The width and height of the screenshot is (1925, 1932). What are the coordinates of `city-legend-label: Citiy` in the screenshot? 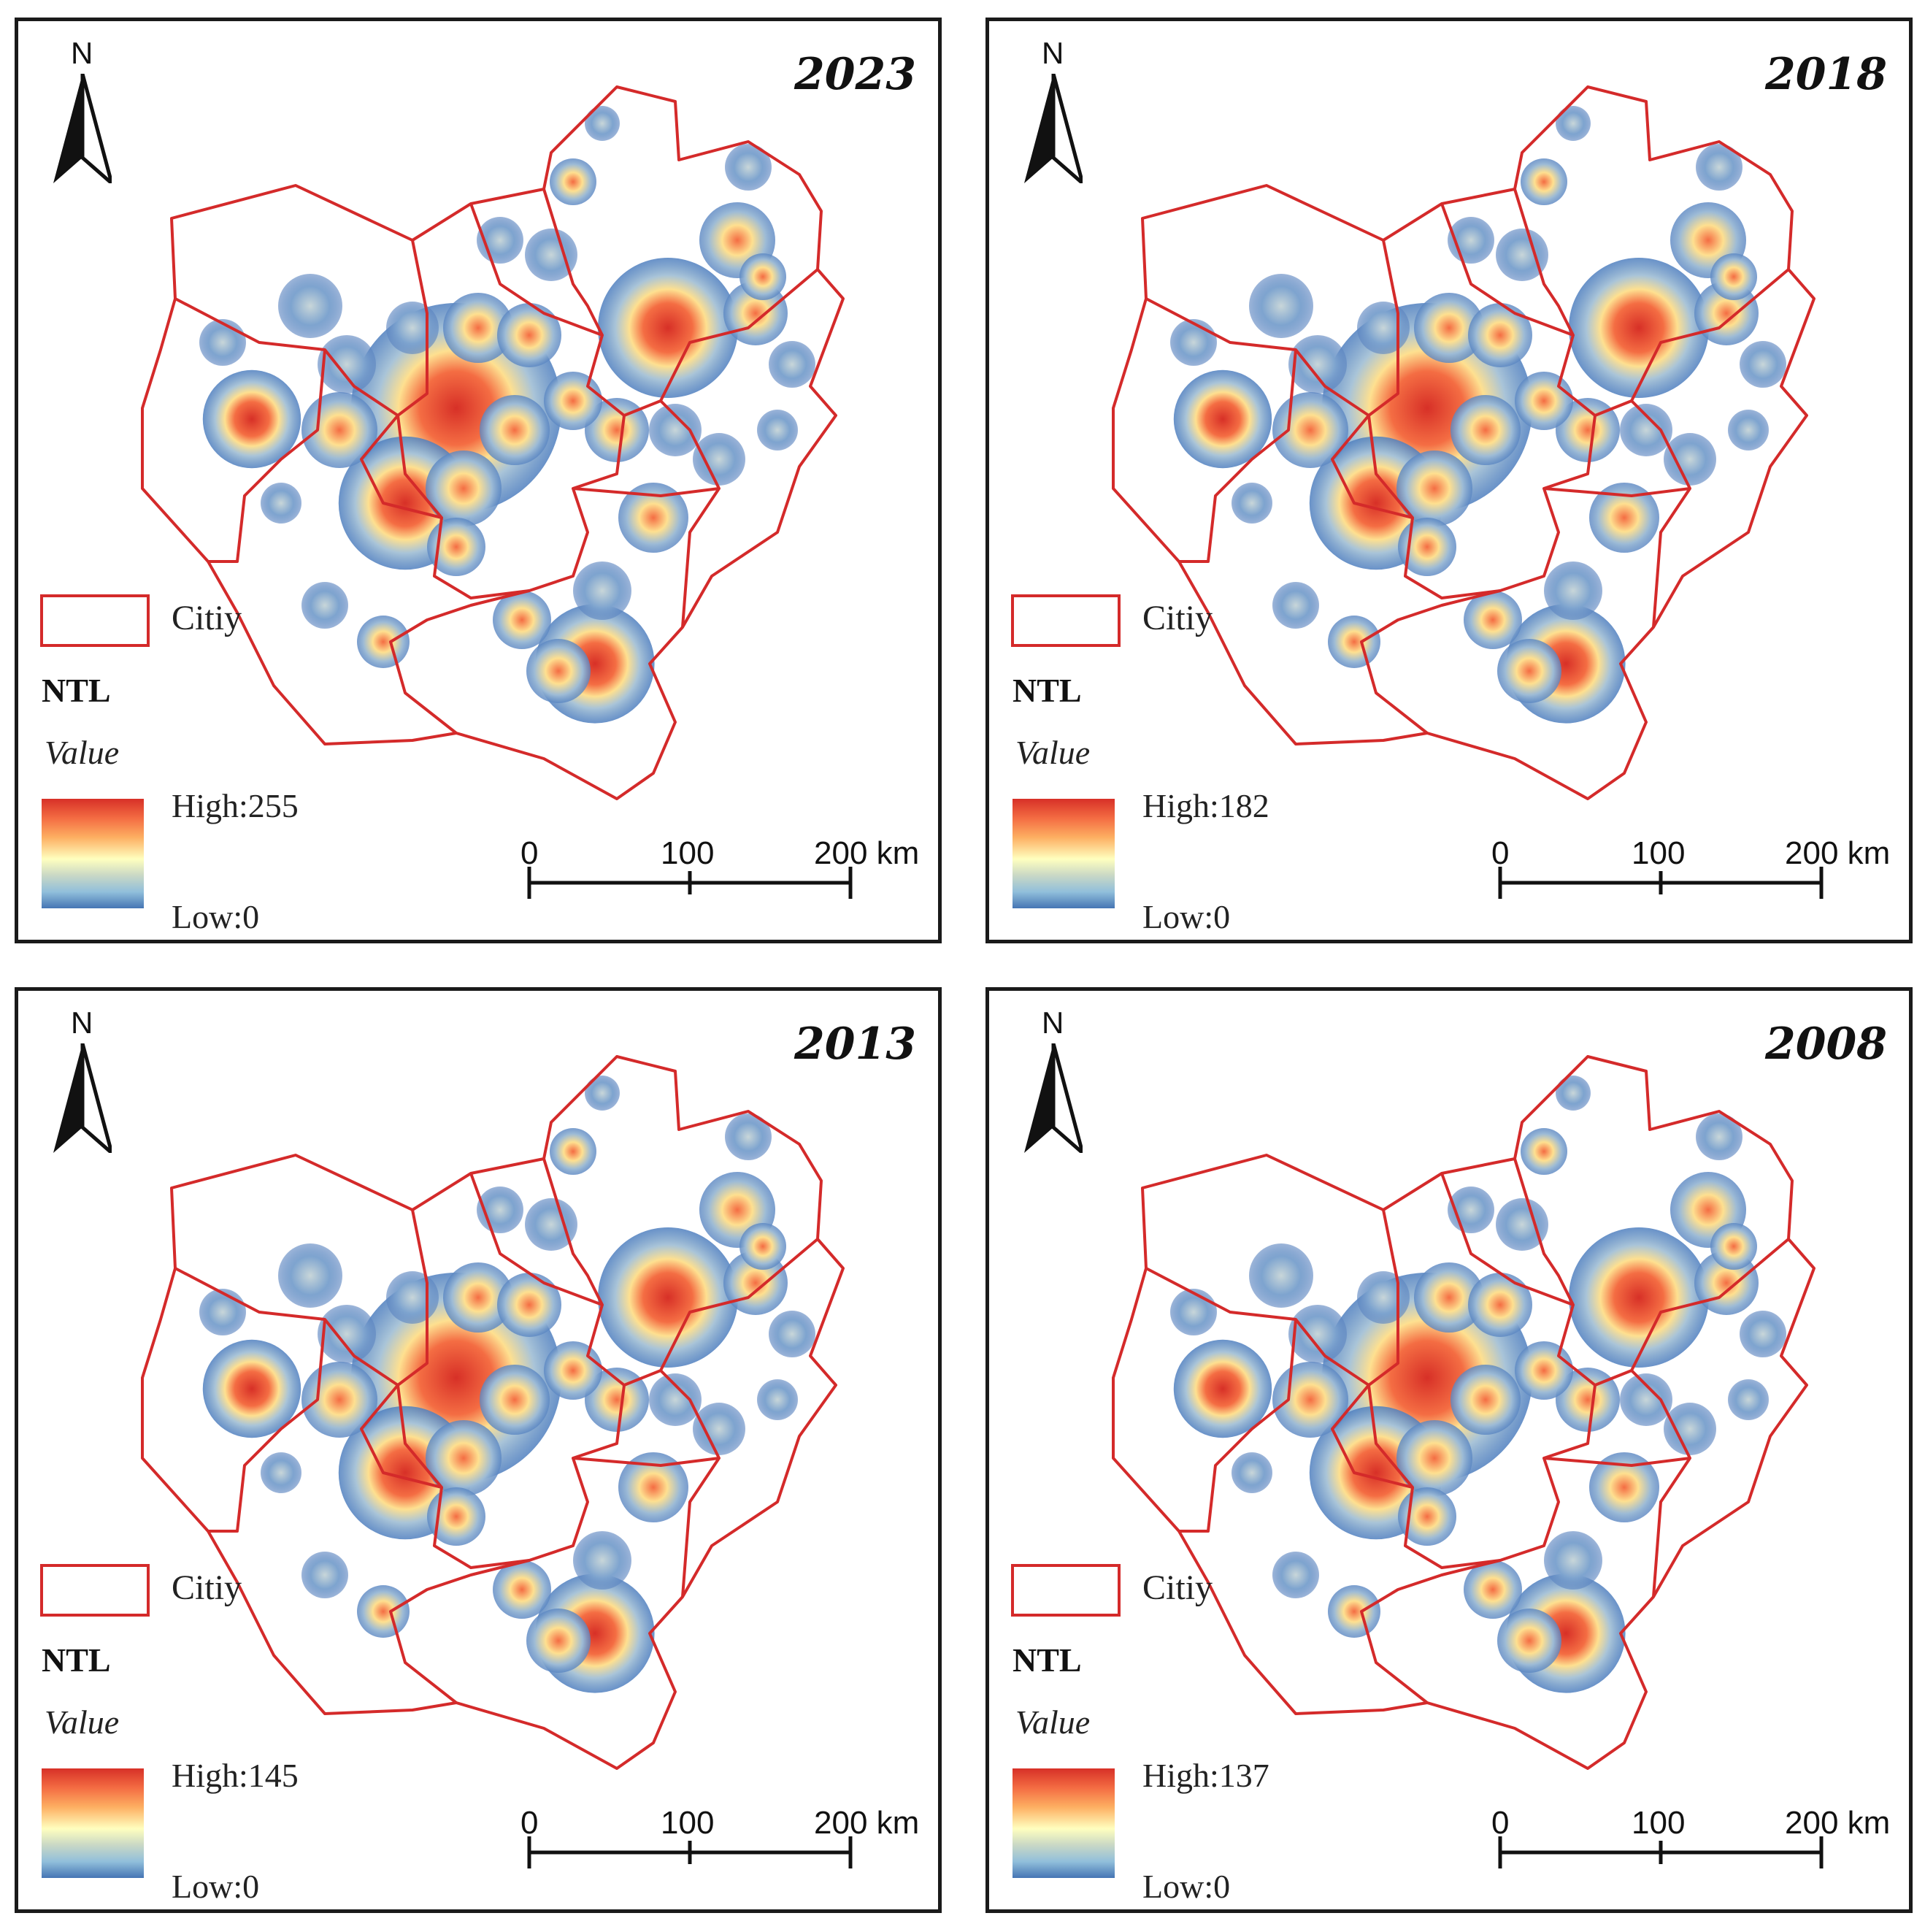 It's located at (1177, 1588).